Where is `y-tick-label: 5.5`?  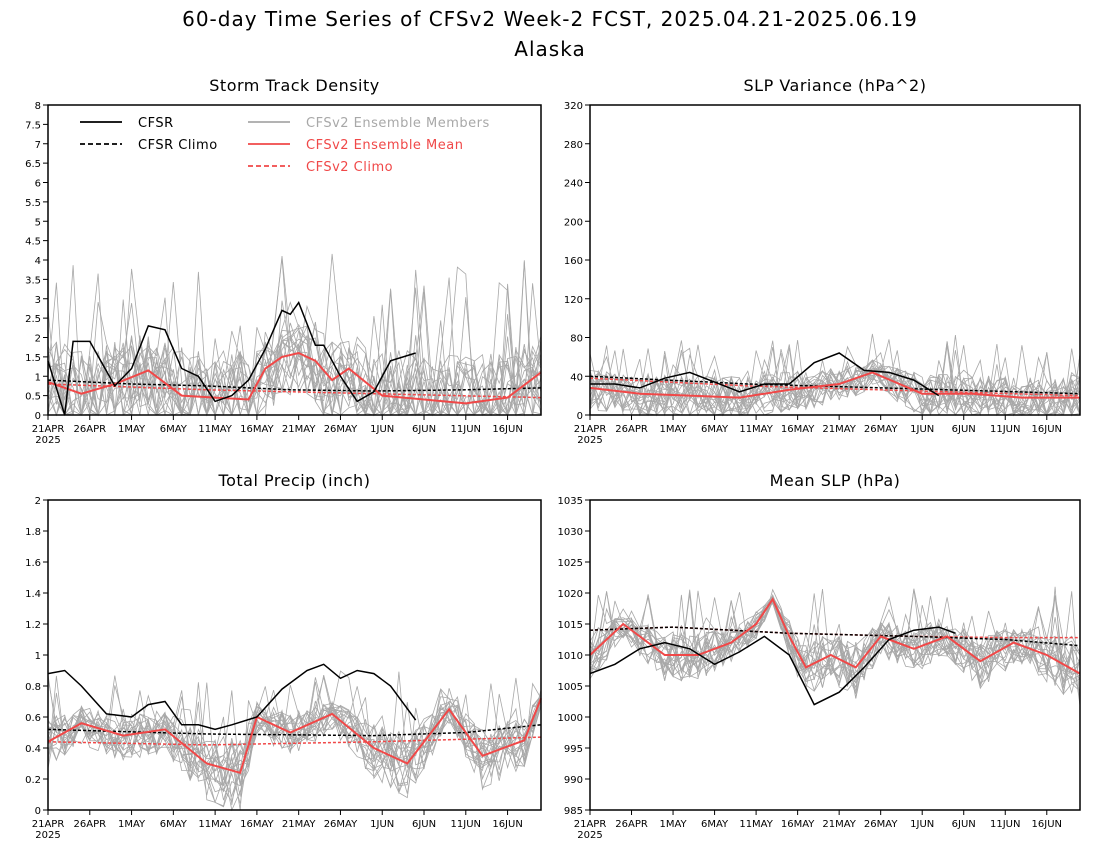
y-tick-label: 5.5 is located at coordinates (33, 203).